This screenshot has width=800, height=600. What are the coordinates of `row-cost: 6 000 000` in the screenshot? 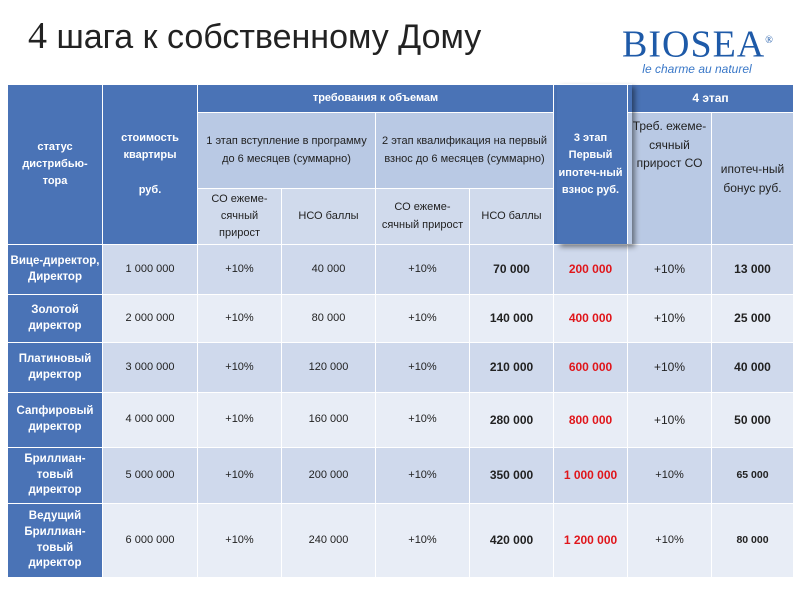 It's located at (150, 541).